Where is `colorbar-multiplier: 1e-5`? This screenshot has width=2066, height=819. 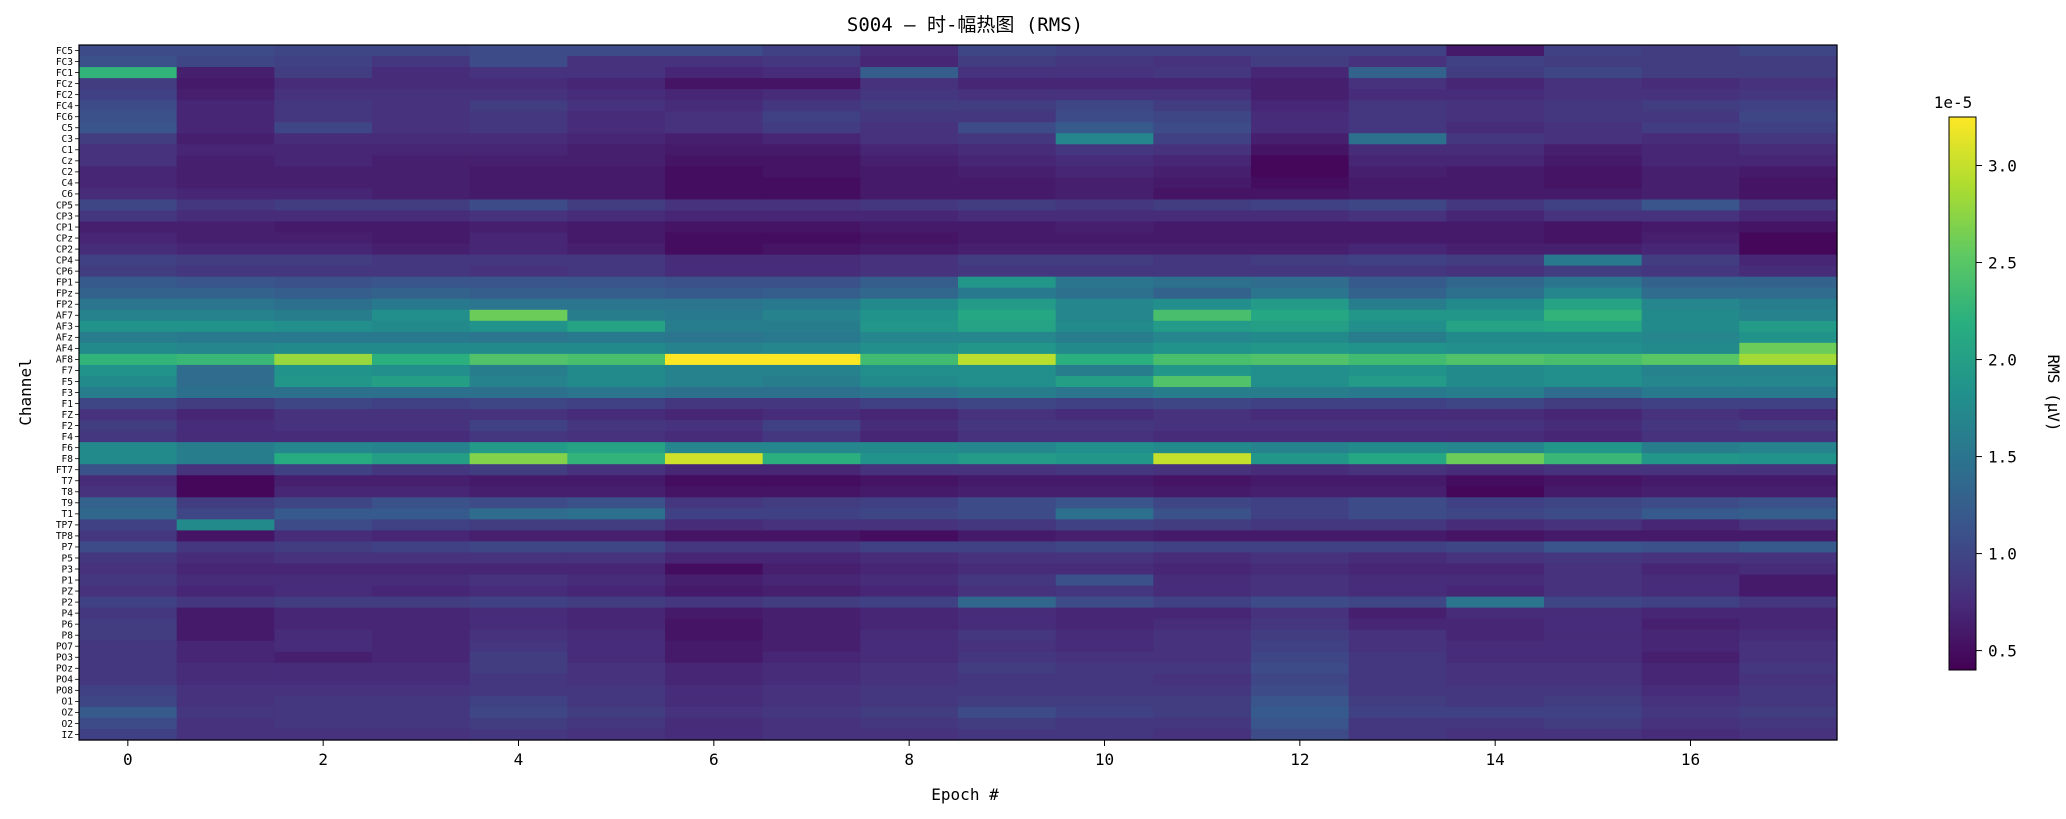 colorbar-multiplier: 1e-5 is located at coordinates (1953, 102).